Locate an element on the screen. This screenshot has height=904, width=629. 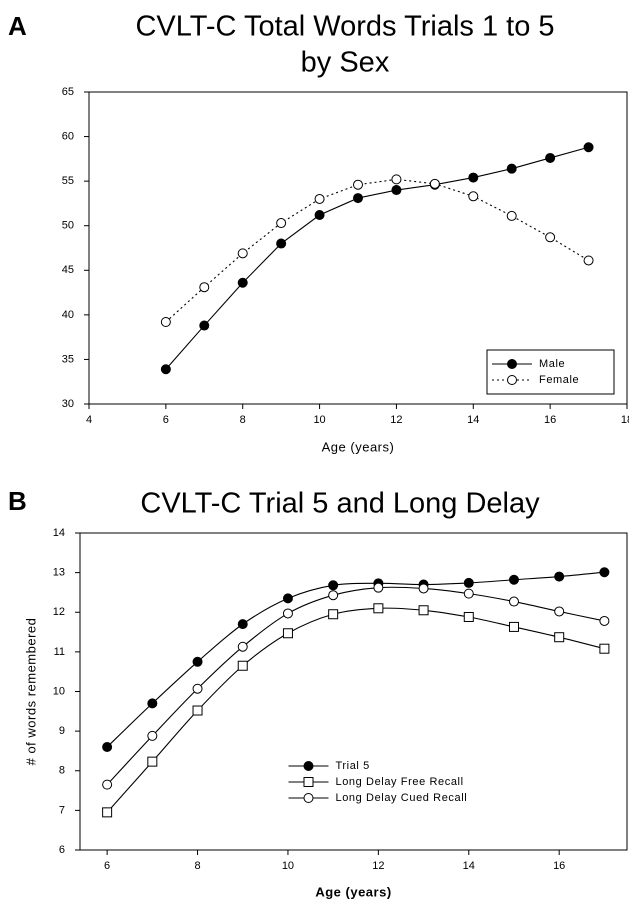
legend-label: Female is located at coordinates (559, 380).